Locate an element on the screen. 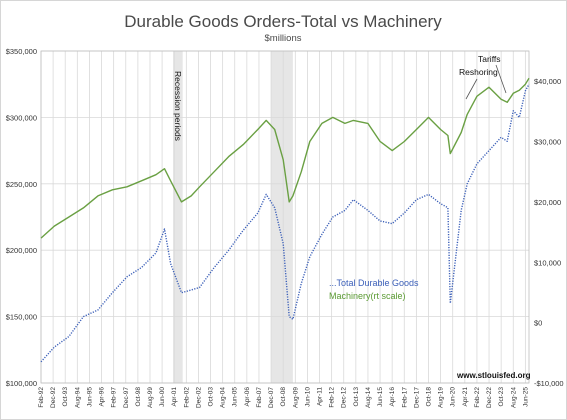 The height and width of the screenshot is (420, 567). tariffs-arrow is located at coordinates (501, 79).